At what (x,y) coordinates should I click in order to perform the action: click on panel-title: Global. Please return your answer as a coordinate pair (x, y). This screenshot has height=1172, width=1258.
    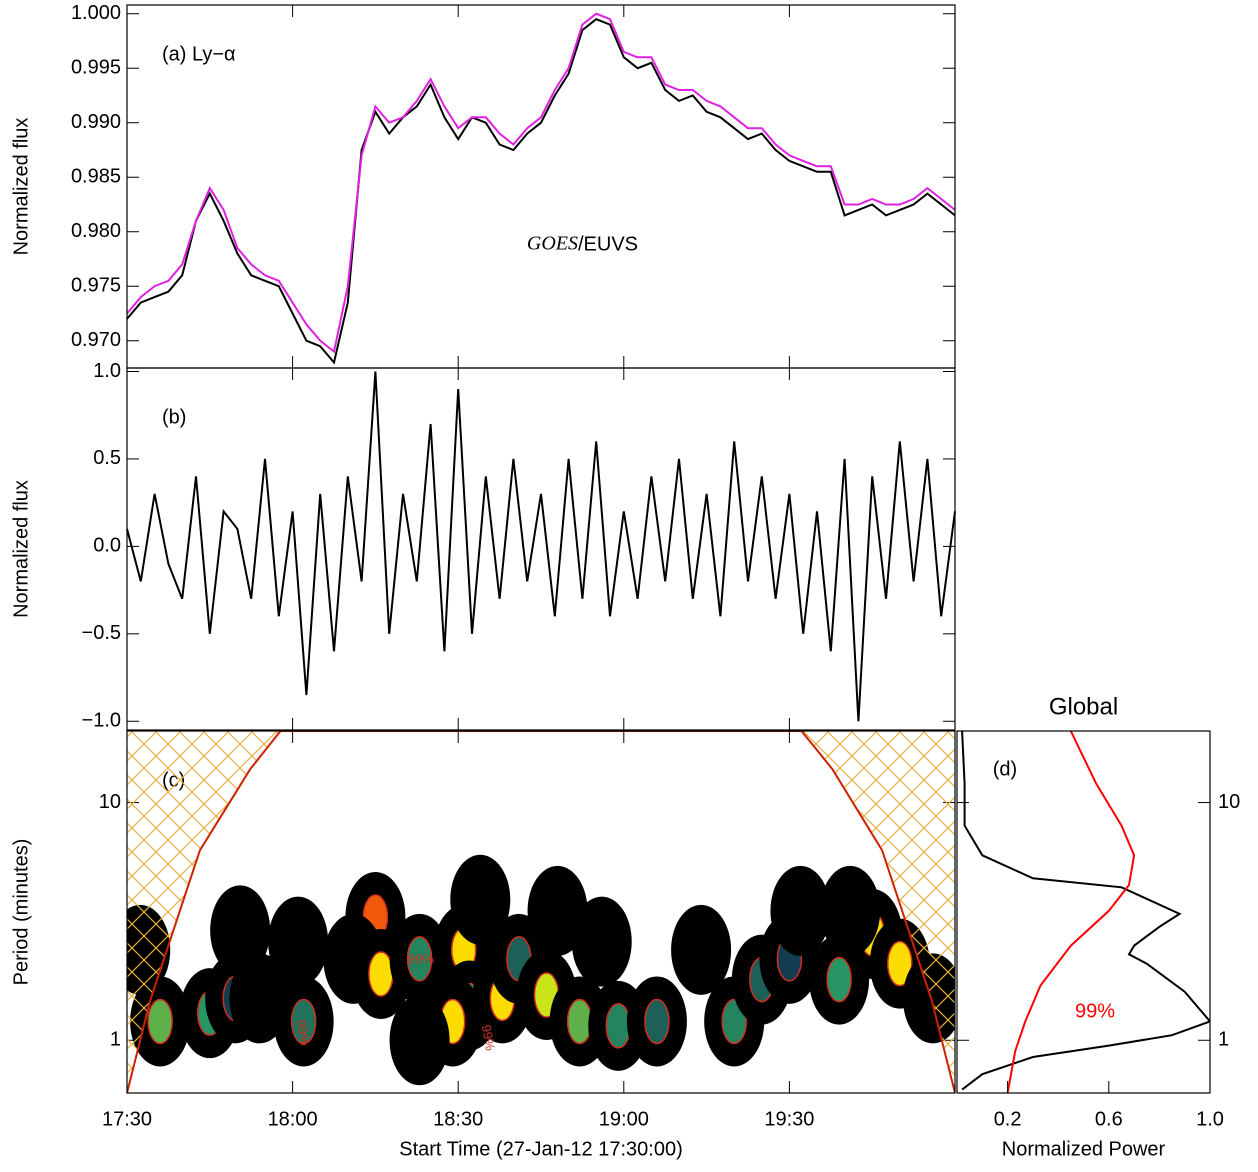
    Looking at the image, I should click on (1083, 706).